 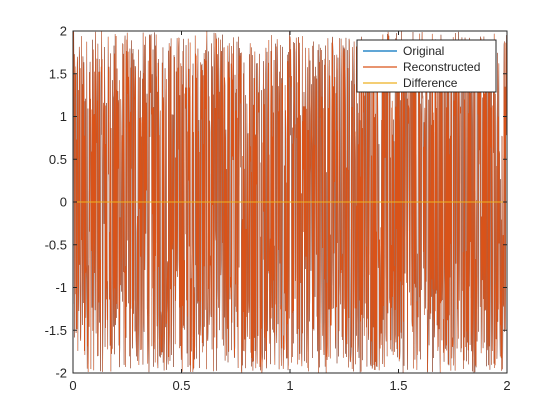 I want to click on legend-label-reconstructed: Reconstructed, so click(x=441, y=67).